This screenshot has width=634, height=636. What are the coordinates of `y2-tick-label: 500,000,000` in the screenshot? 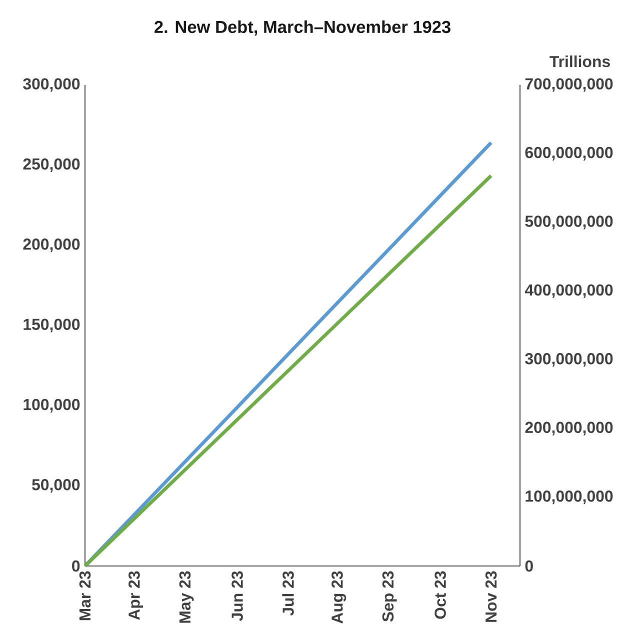 It's located at (569, 223).